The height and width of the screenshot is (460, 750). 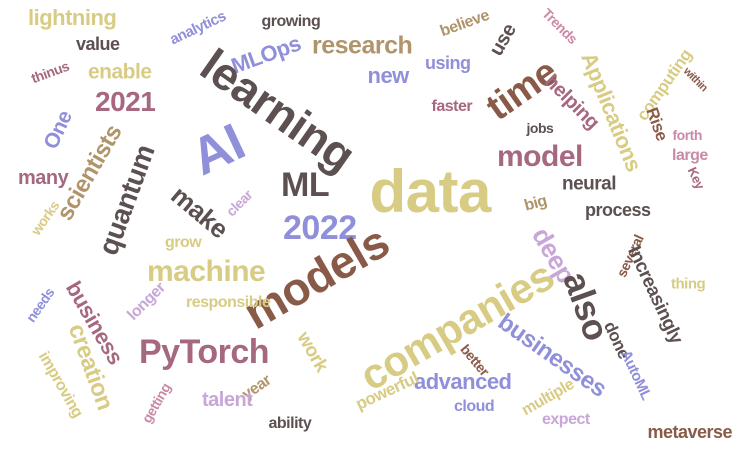 What do you see at coordinates (290, 423) in the screenshot?
I see `word-70: ability` at bounding box center [290, 423].